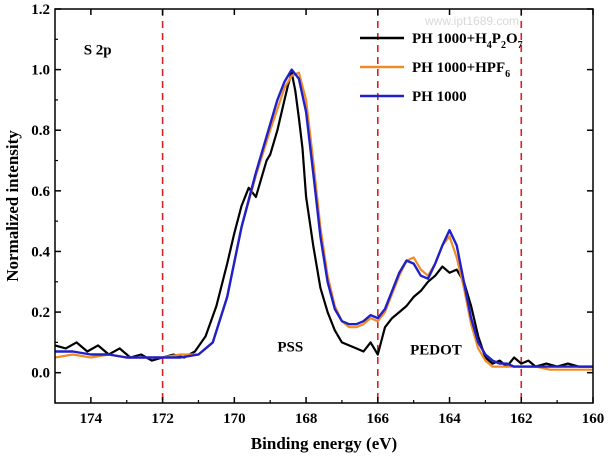 The image size is (608, 462). What do you see at coordinates (378, 419) in the screenshot?
I see `x-tick-label: 166` at bounding box center [378, 419].